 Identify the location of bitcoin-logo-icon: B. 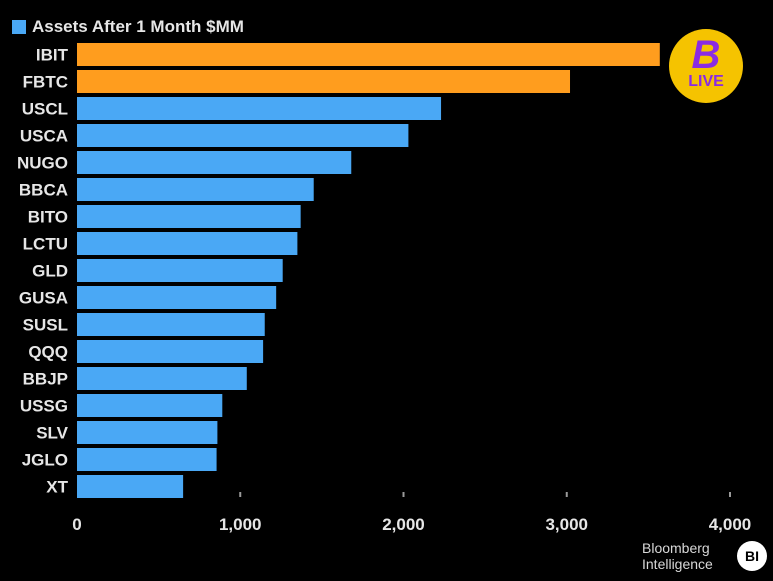
(706, 55).